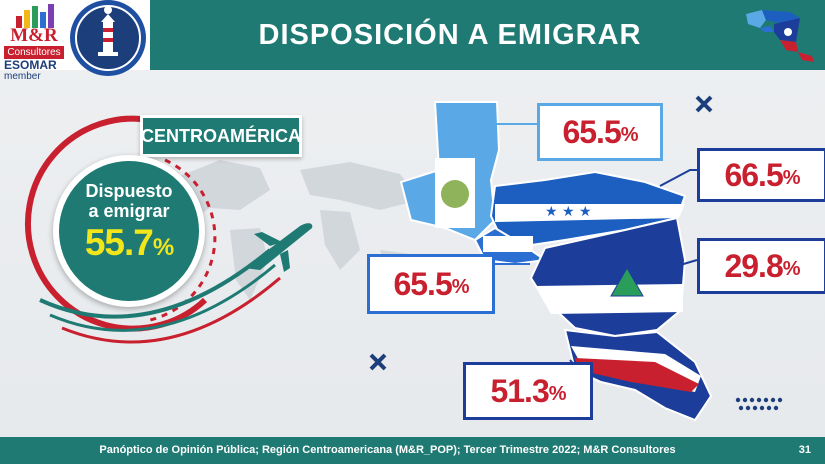 This screenshot has height=464, width=825. I want to click on central-america-map-icon, so click(780, 36).